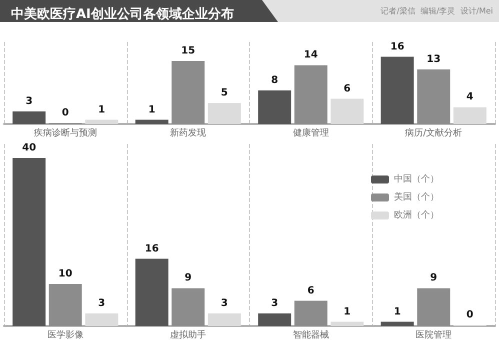 Image resolution: width=499 pixels, height=343 pixels. Describe the element at coordinates (29, 148) in the screenshot. I see `data-label: 40` at that location.